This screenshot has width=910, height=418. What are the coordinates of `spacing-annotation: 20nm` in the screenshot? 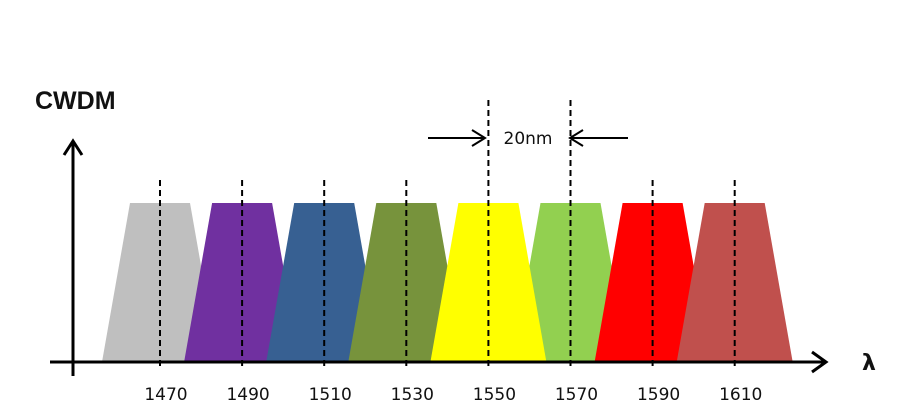 It's located at (528, 139).